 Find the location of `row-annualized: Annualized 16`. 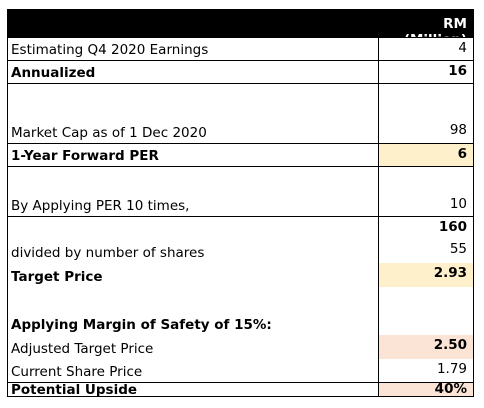

row-annualized: Annualized 16 is located at coordinates (240, 72).